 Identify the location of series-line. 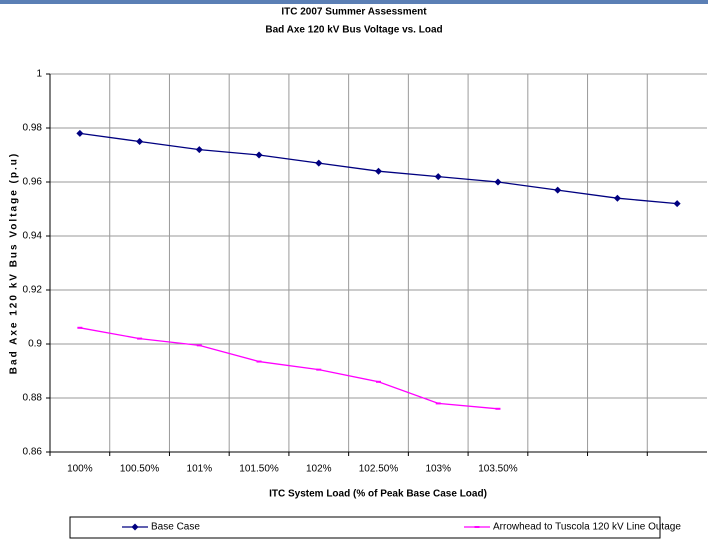
(289, 368).